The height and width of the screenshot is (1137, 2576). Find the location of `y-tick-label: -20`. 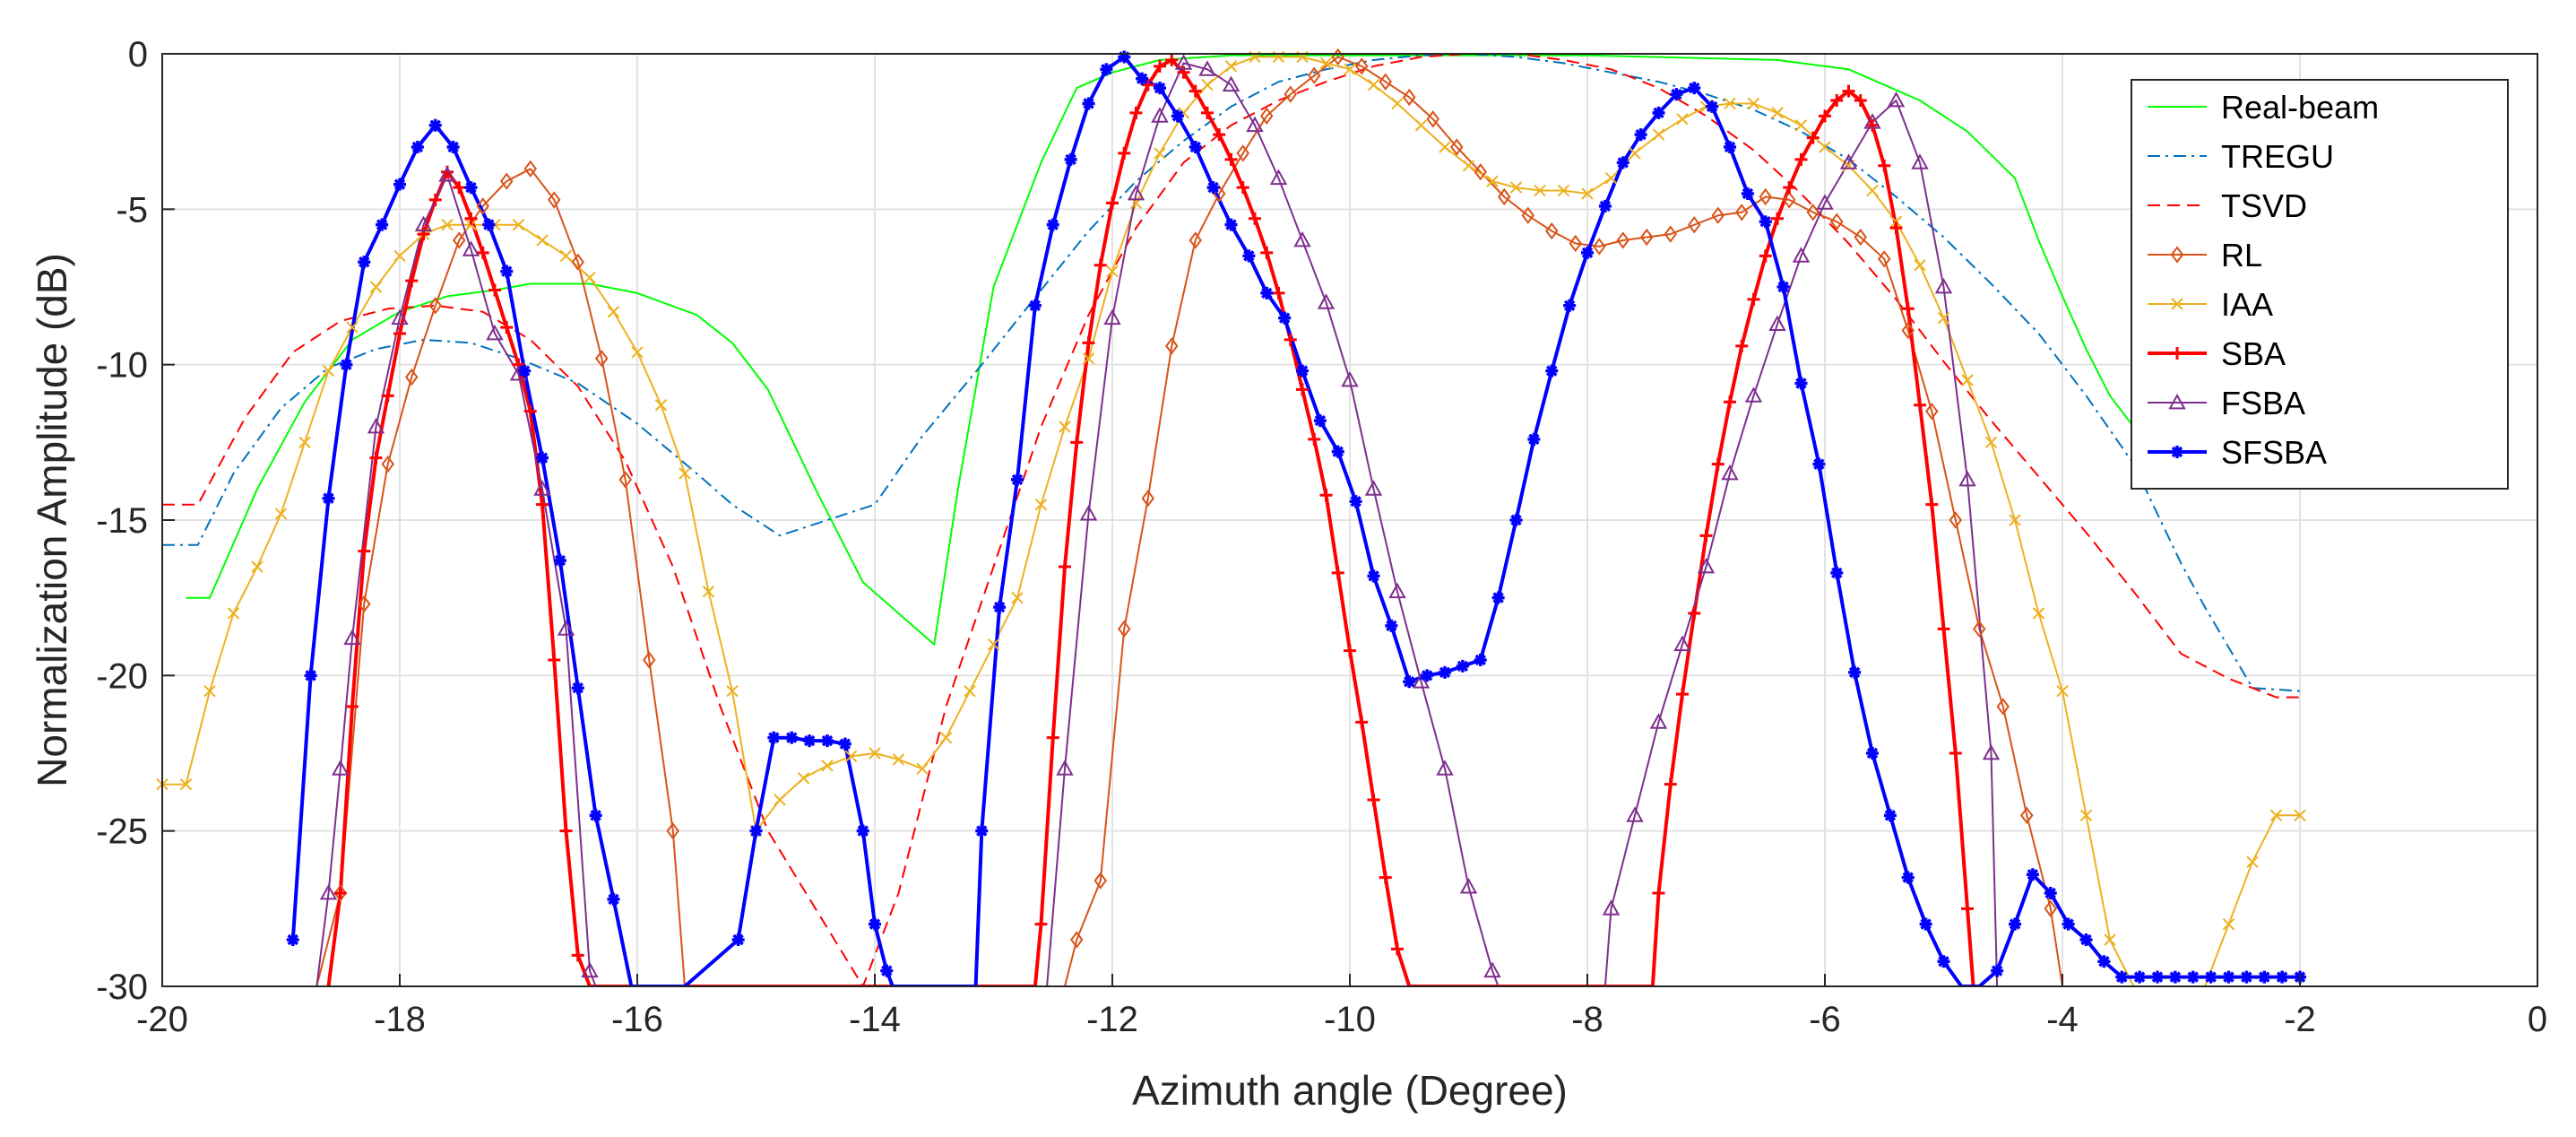

y-tick-label: -20 is located at coordinates (122, 676).